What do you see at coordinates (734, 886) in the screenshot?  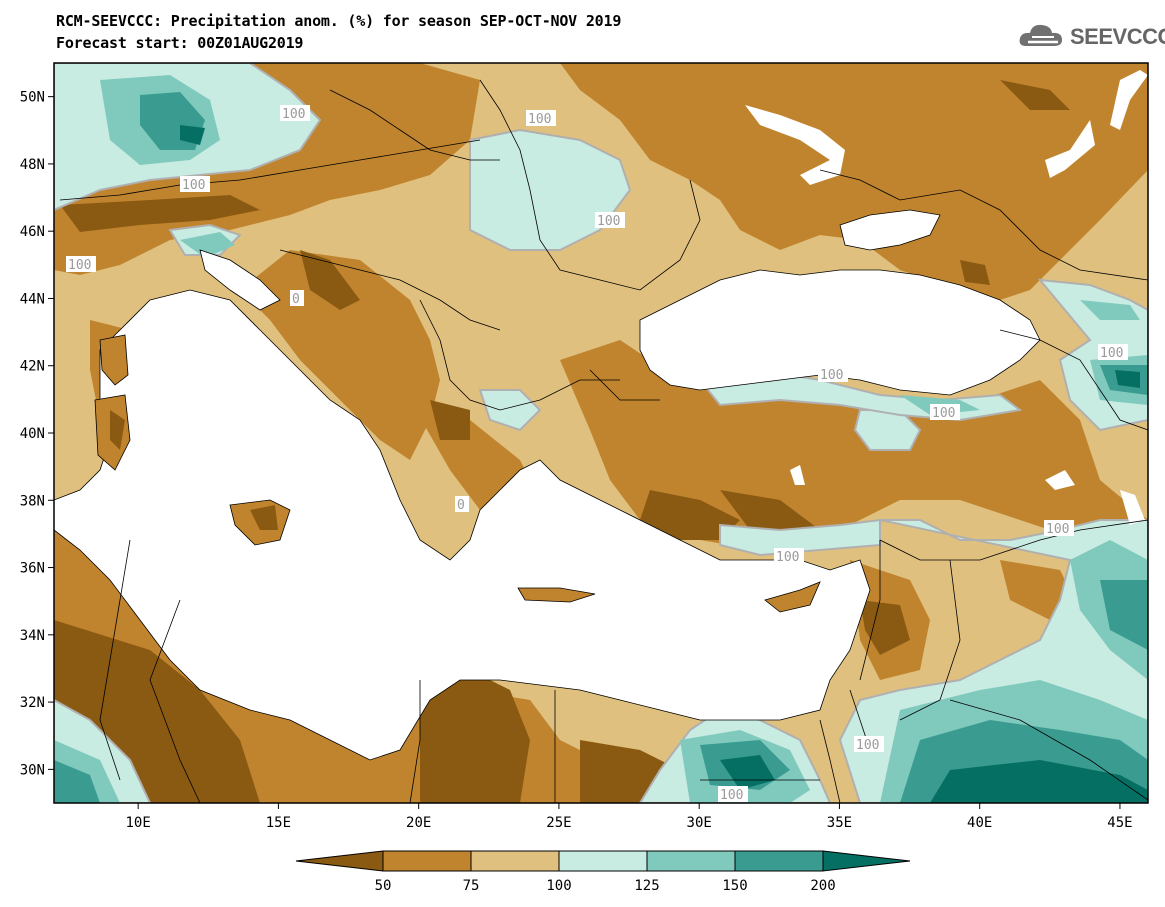 I see `legend-boundary-label: 150` at bounding box center [734, 886].